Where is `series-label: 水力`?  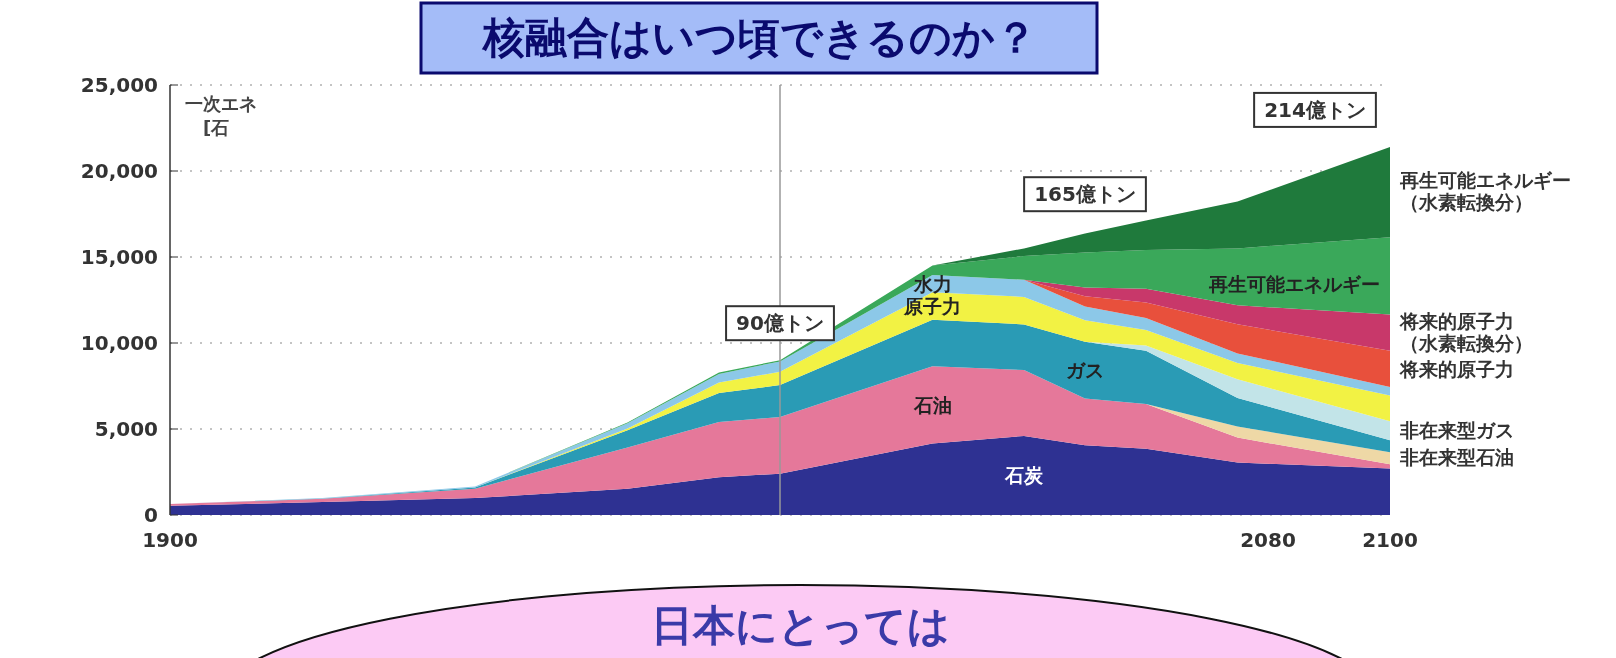
series-label: 水力 is located at coordinates (932, 283).